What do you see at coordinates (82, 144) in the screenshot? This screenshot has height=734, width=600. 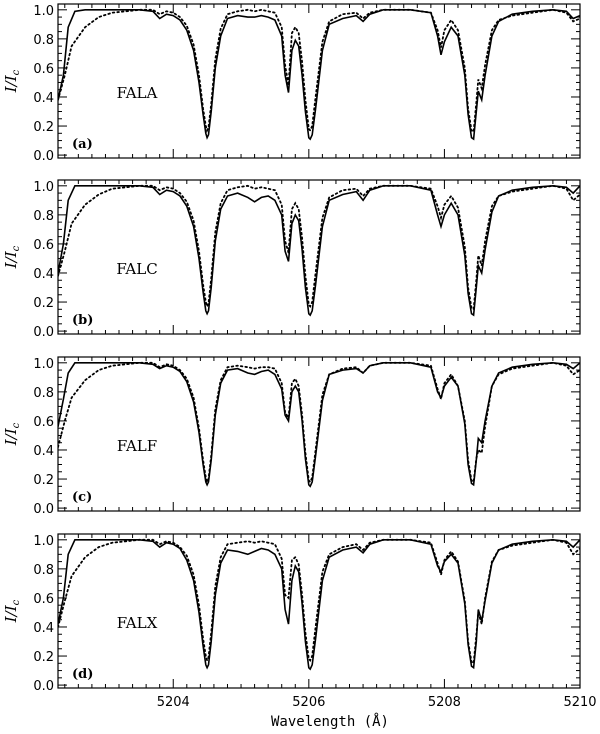 I see `panel-label: (a)` at bounding box center [82, 144].